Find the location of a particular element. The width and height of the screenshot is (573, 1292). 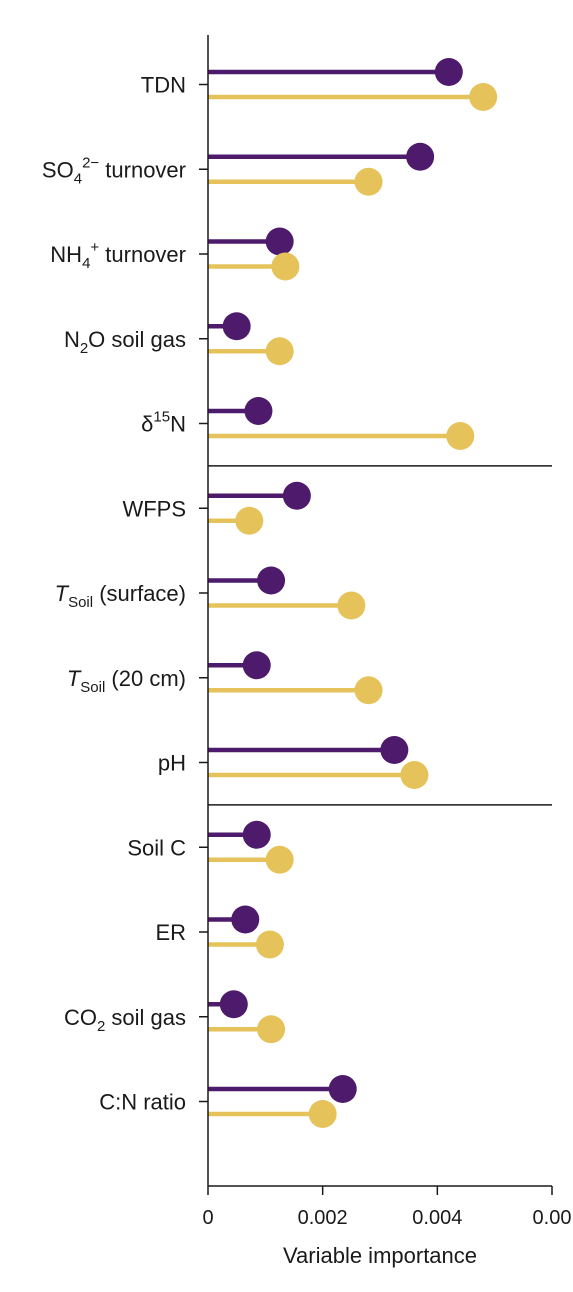

x-tick-label: 0 is located at coordinates (207, 1218).